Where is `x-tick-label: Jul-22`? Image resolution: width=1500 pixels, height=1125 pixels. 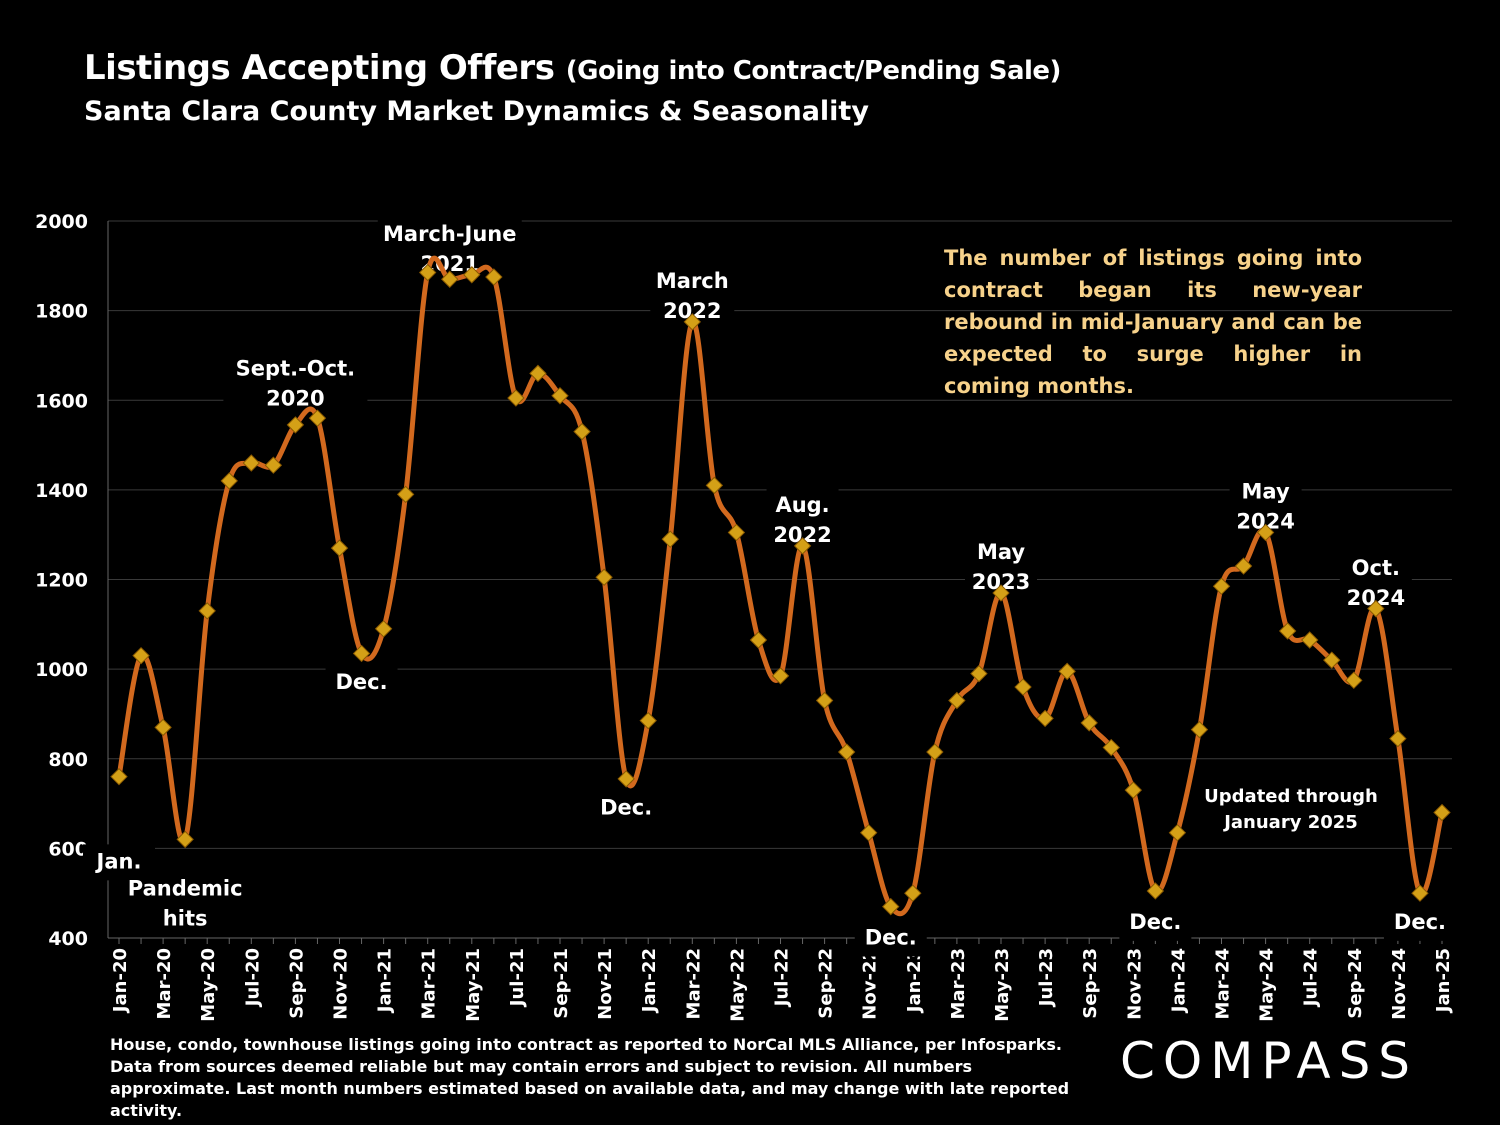
x-tick-label: Jul-22 is located at coordinates (782, 978).